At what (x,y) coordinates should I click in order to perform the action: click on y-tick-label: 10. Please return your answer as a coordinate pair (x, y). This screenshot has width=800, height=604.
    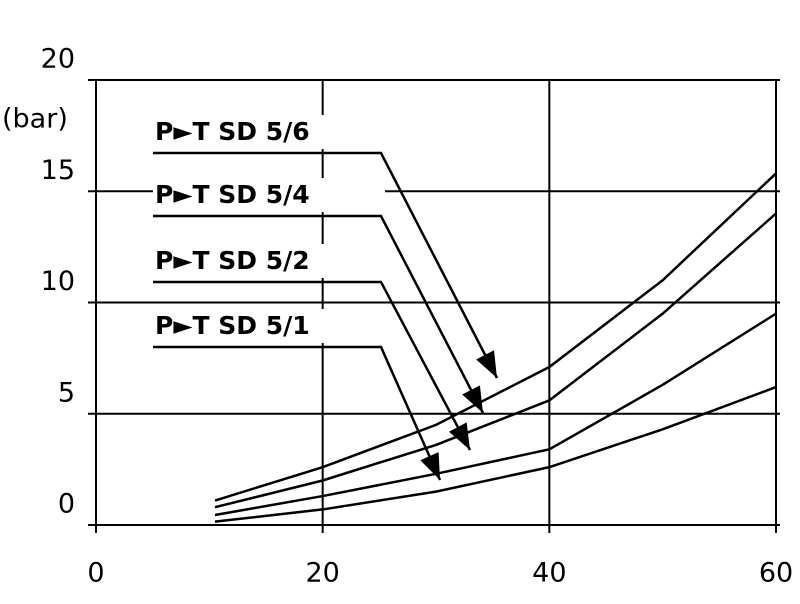
    Looking at the image, I should click on (58, 281).